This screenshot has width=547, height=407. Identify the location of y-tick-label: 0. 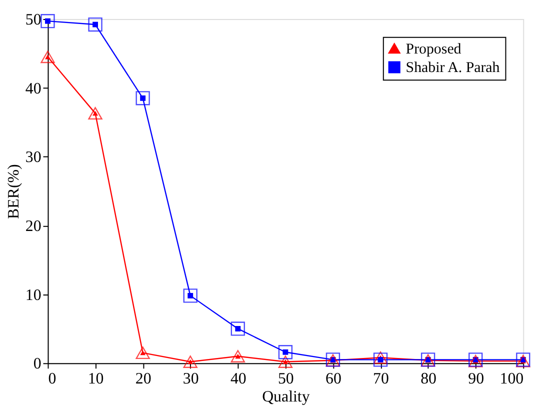
(37, 364).